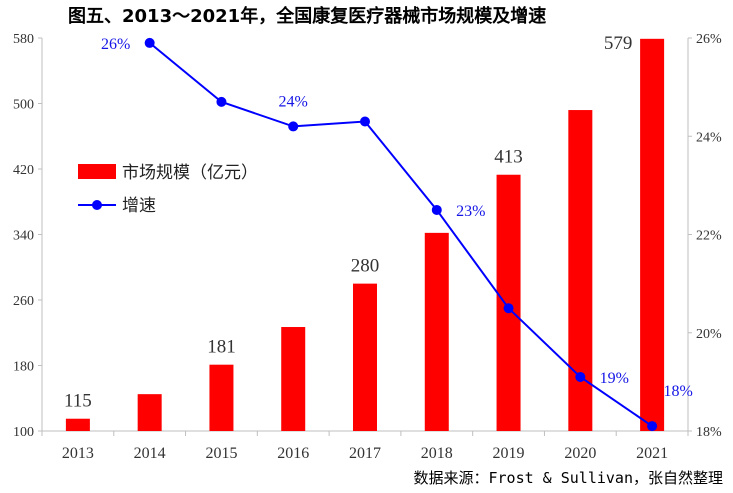  What do you see at coordinates (580, 453) in the screenshot?
I see `x-tick-label: 2020` at bounding box center [580, 453].